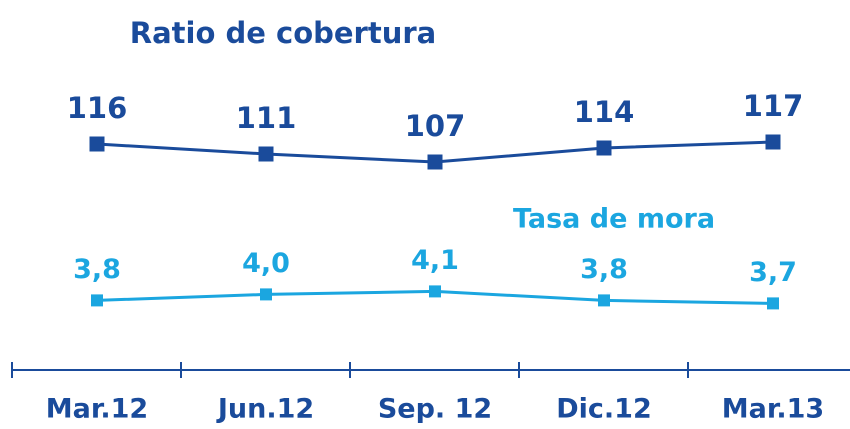 This screenshot has width=850, height=429. I want to click on series-label: Ratio de cobertura, so click(283, 33).